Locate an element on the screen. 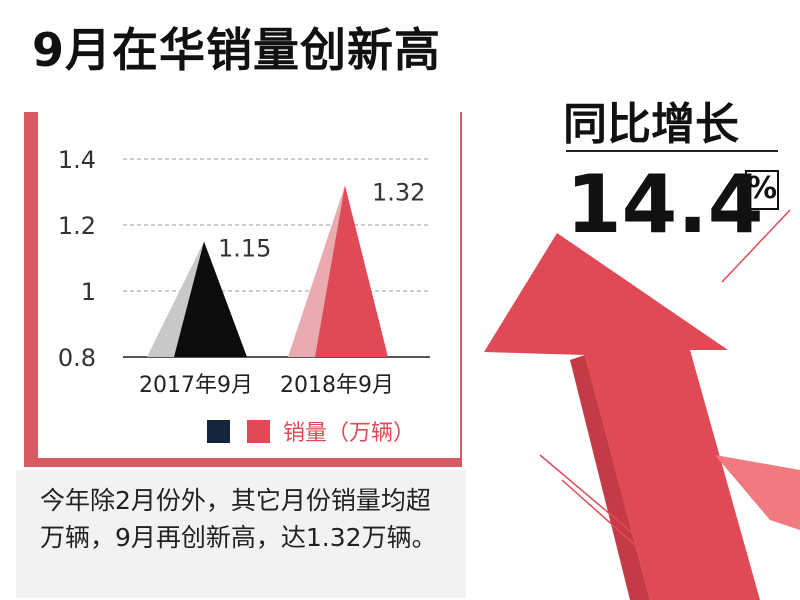 This screenshot has height=600, width=800. caption-text: 今年除2月份外，其它月份销量均超万辆，9月再创新高，达1.32万辆。 is located at coordinates (238, 519).